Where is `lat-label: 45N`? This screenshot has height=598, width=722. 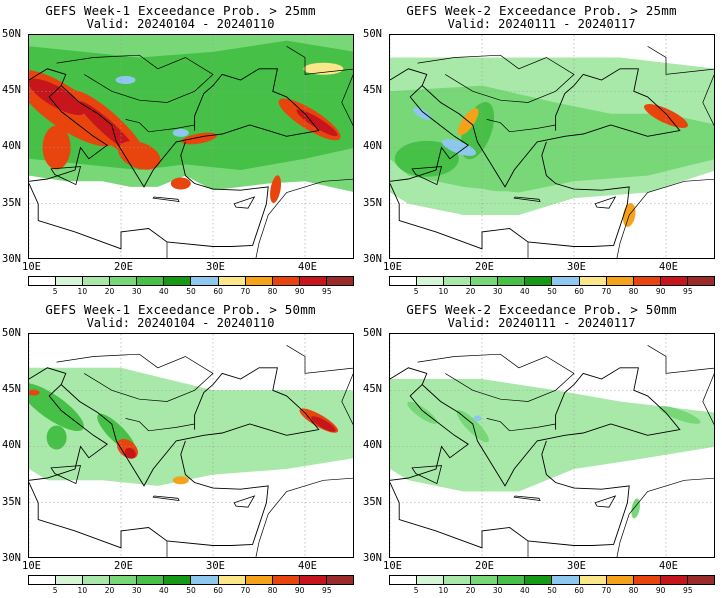 lat-label: 45N is located at coordinates (11, 90).